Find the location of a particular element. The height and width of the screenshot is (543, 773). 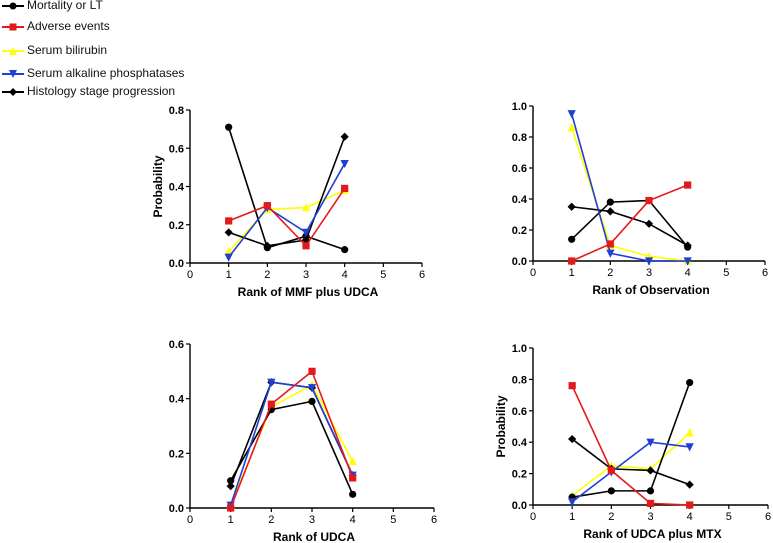

square-marker-icon is located at coordinates (13, 27).